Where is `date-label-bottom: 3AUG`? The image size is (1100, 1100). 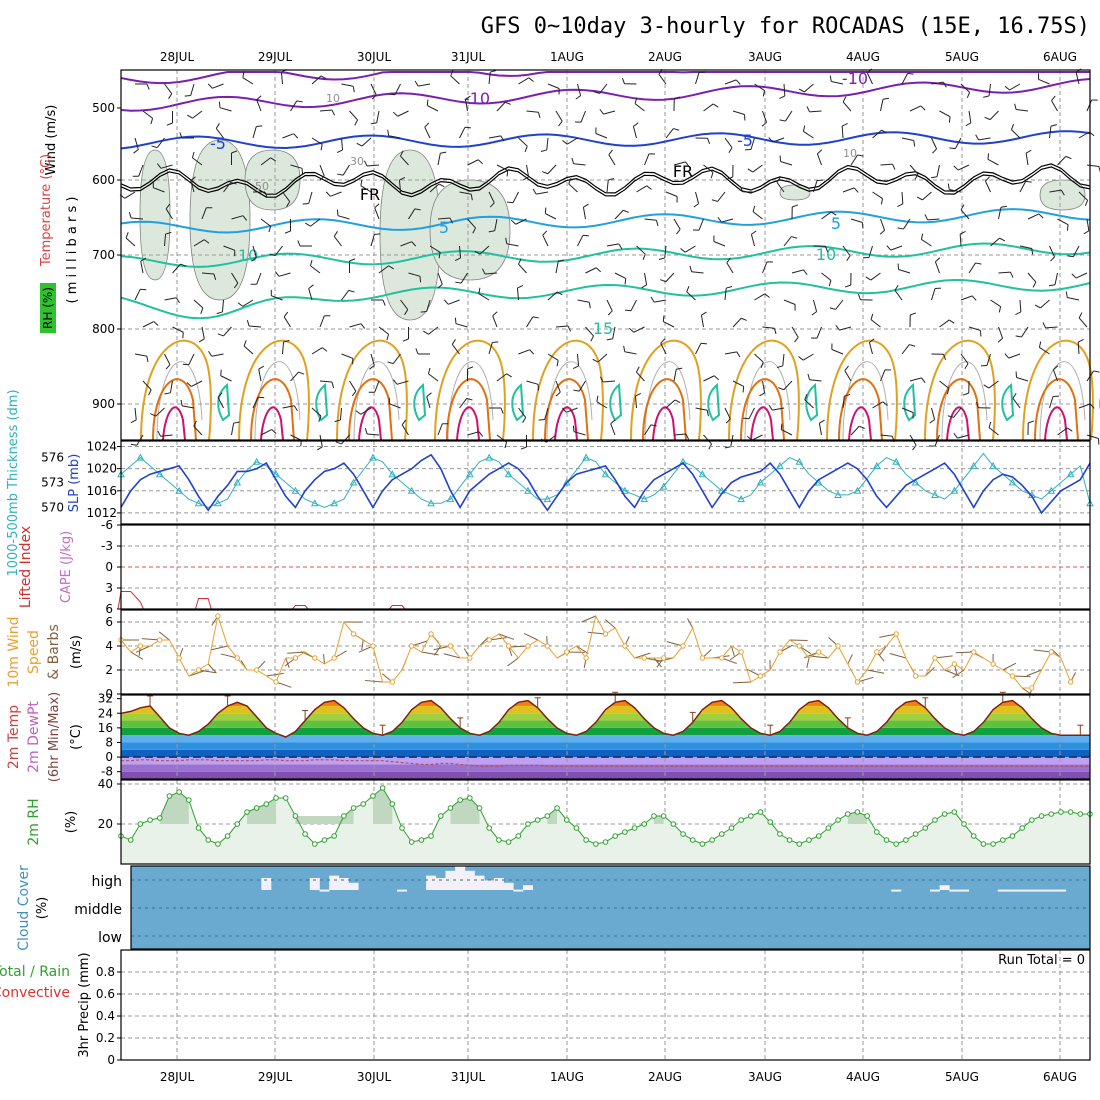 date-label-bottom: 3AUG is located at coordinates (765, 1077).